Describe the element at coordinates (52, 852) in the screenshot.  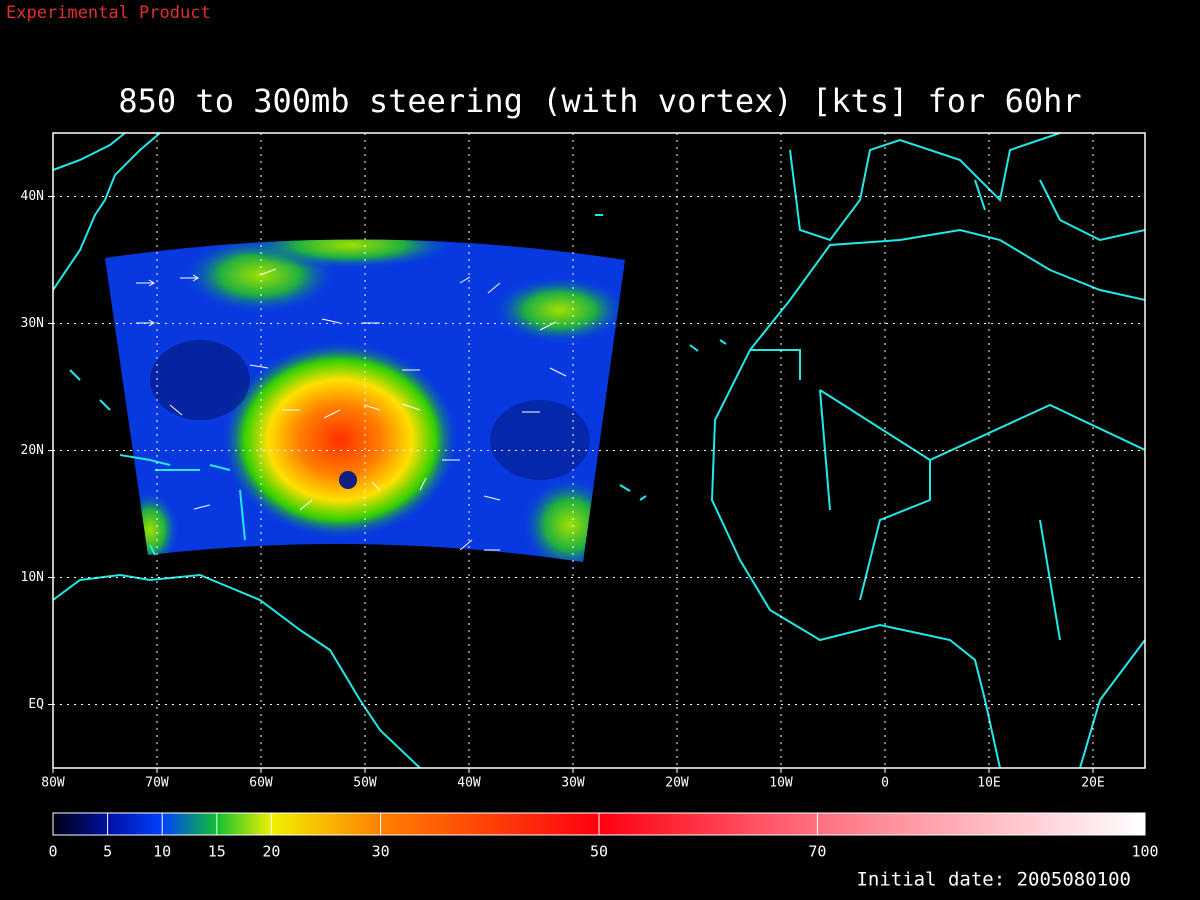
I see `colorbar-label: 0` at that location.